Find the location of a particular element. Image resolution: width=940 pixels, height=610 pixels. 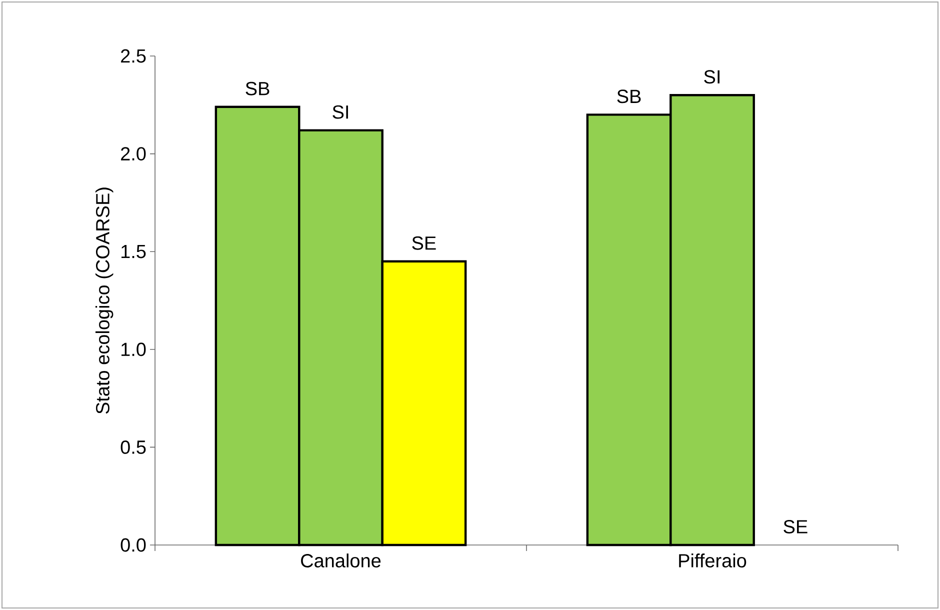

y-tick-label: 1.5 is located at coordinates (134, 251).